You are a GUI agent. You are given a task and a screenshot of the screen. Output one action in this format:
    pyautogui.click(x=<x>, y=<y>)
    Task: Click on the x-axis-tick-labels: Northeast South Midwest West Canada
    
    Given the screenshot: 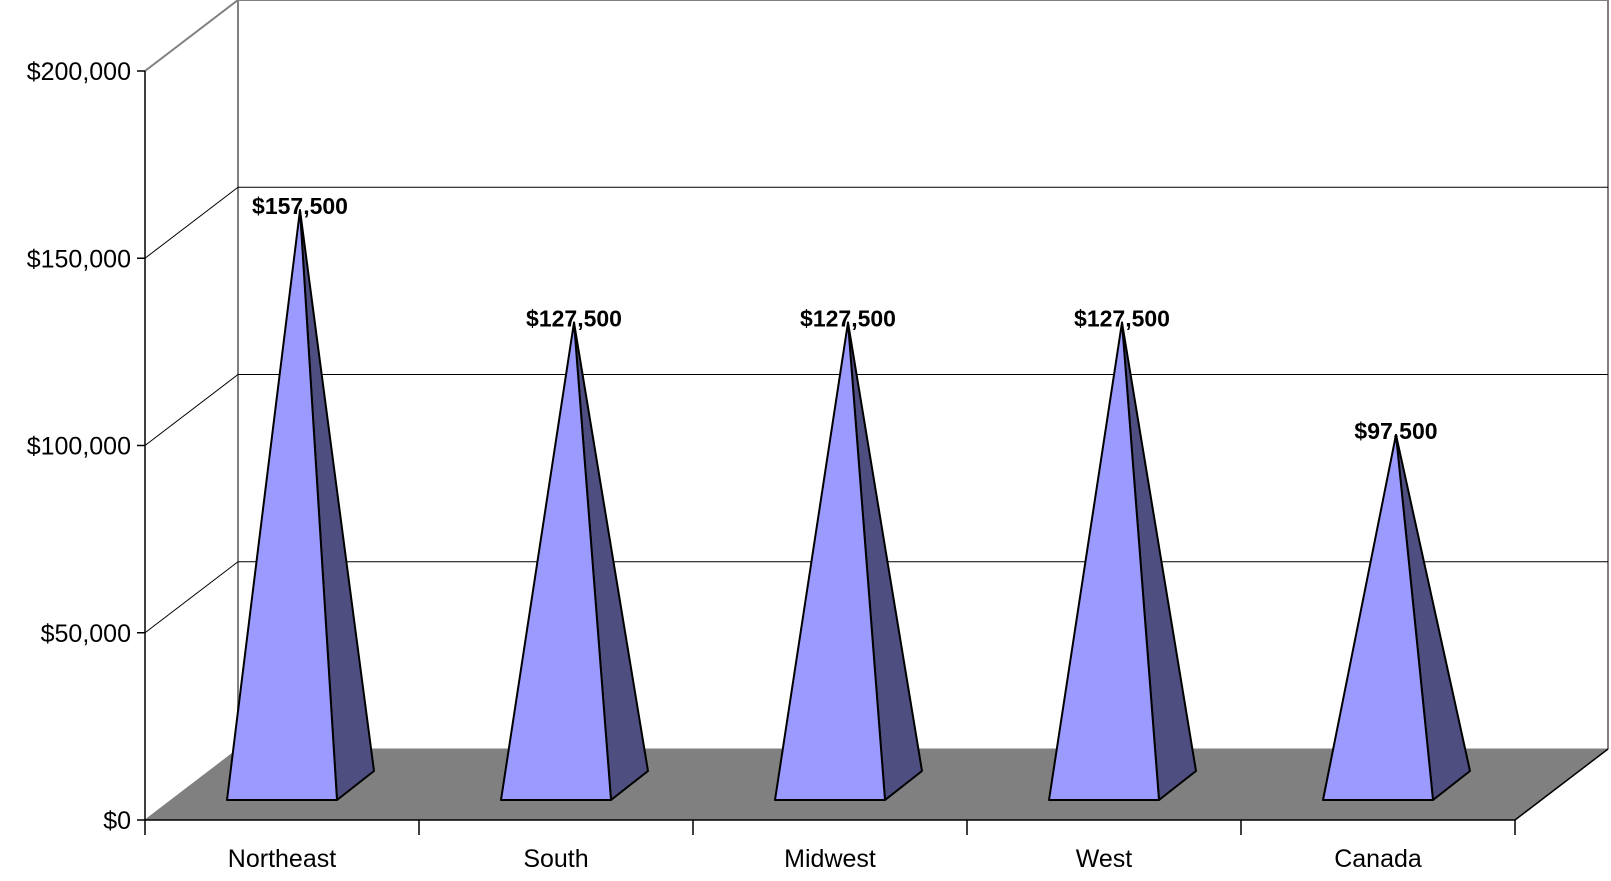 What is the action you would take?
    pyautogui.click(x=825, y=859)
    